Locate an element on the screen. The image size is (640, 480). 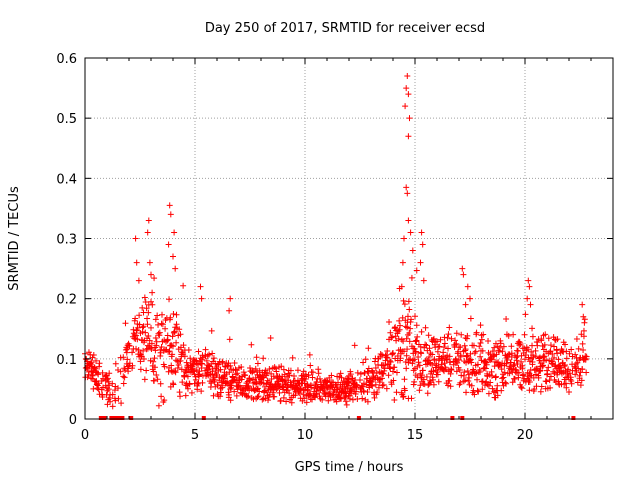
y-tick-label: 0.4 is located at coordinates (66, 179).